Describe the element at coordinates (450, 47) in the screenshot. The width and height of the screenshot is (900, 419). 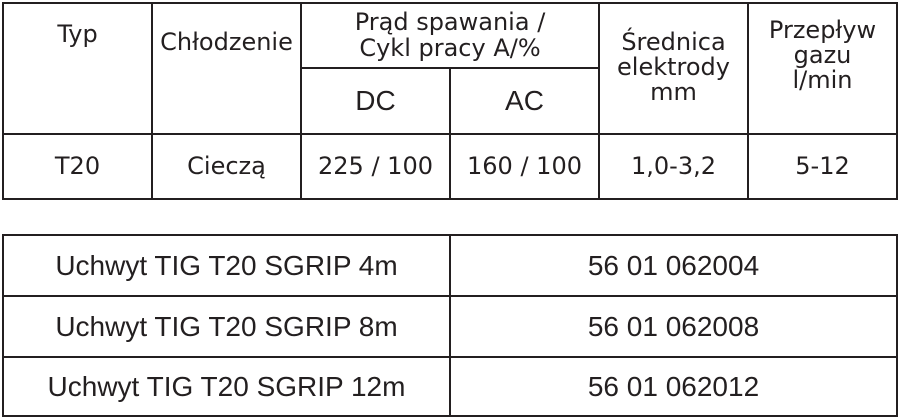
I see `header-current-line2: Cykl pracy A/%` at that location.